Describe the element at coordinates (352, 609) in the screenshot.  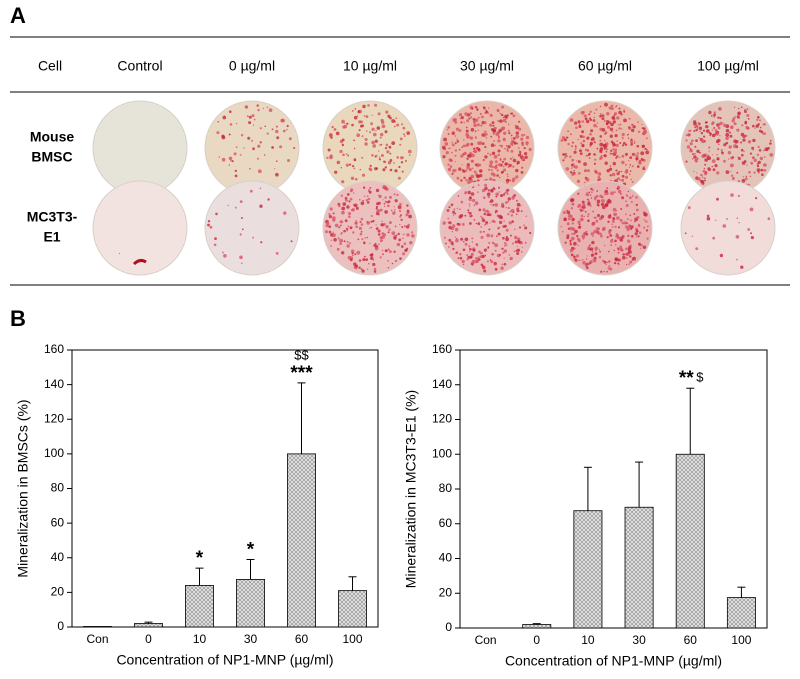
I see `bar` at that location.